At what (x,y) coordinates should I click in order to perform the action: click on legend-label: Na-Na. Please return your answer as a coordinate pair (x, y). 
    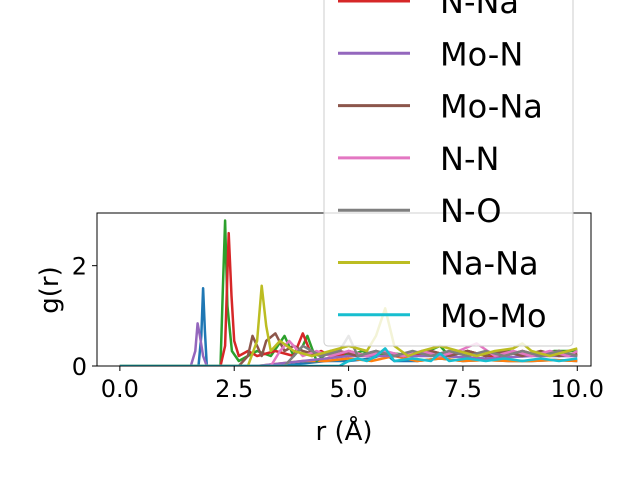
    Looking at the image, I should click on (489, 264).